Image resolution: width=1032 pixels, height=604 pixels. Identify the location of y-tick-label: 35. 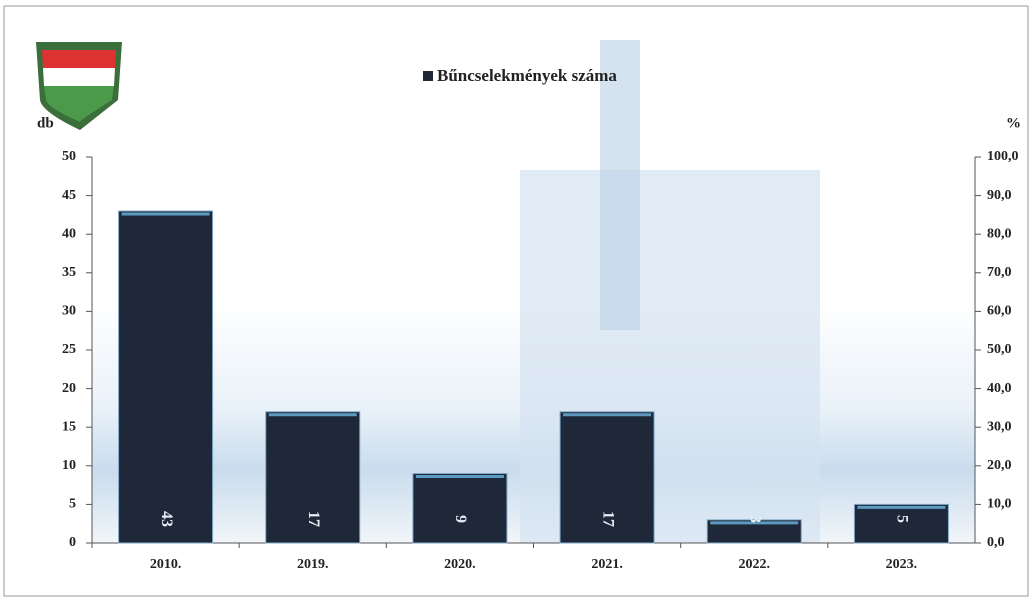
(69, 272).